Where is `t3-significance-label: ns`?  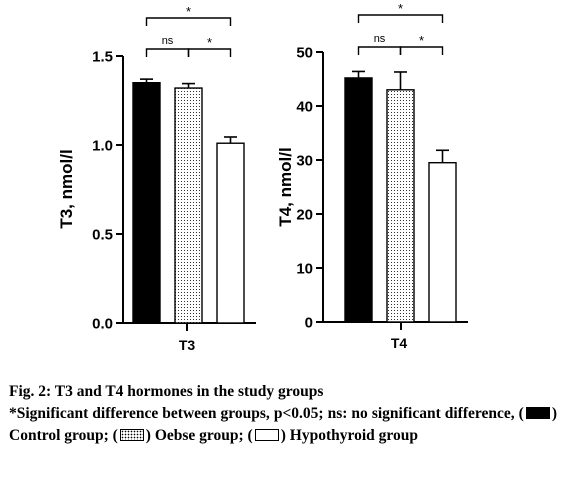 t3-significance-label: ns is located at coordinates (168, 41).